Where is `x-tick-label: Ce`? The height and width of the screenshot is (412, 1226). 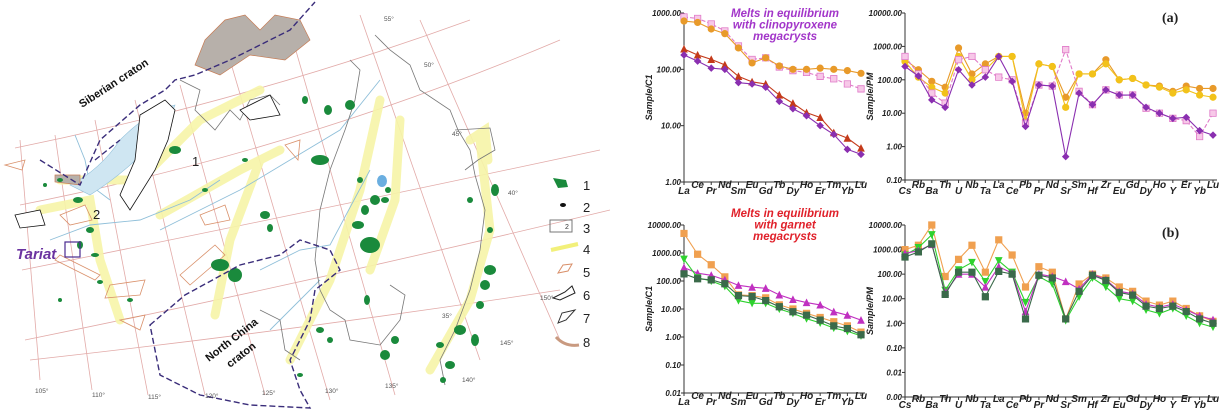
x-tick-label: Ce is located at coordinates (697, 185).